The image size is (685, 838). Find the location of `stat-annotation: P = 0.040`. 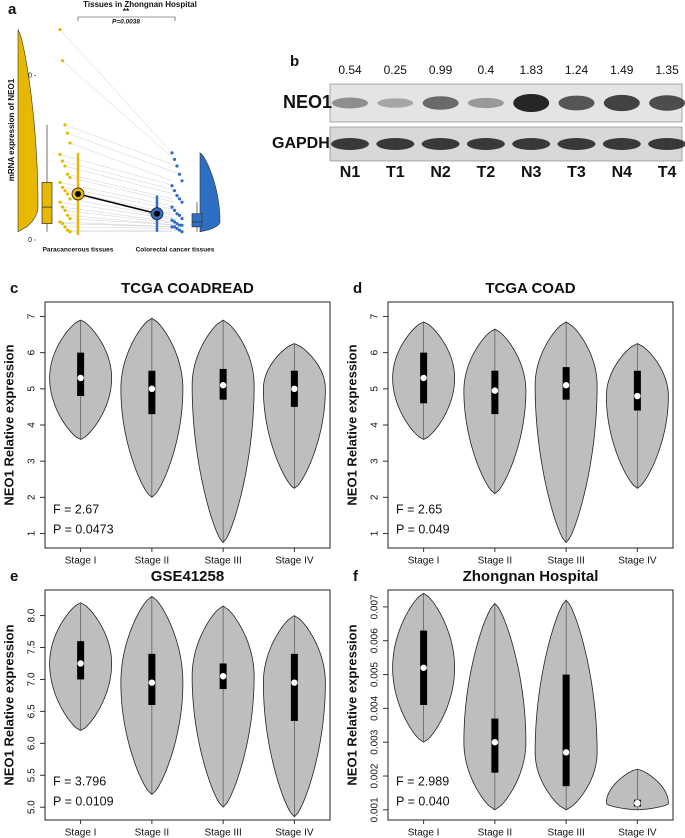

stat-annotation: P = 0.040 is located at coordinates (423, 801).